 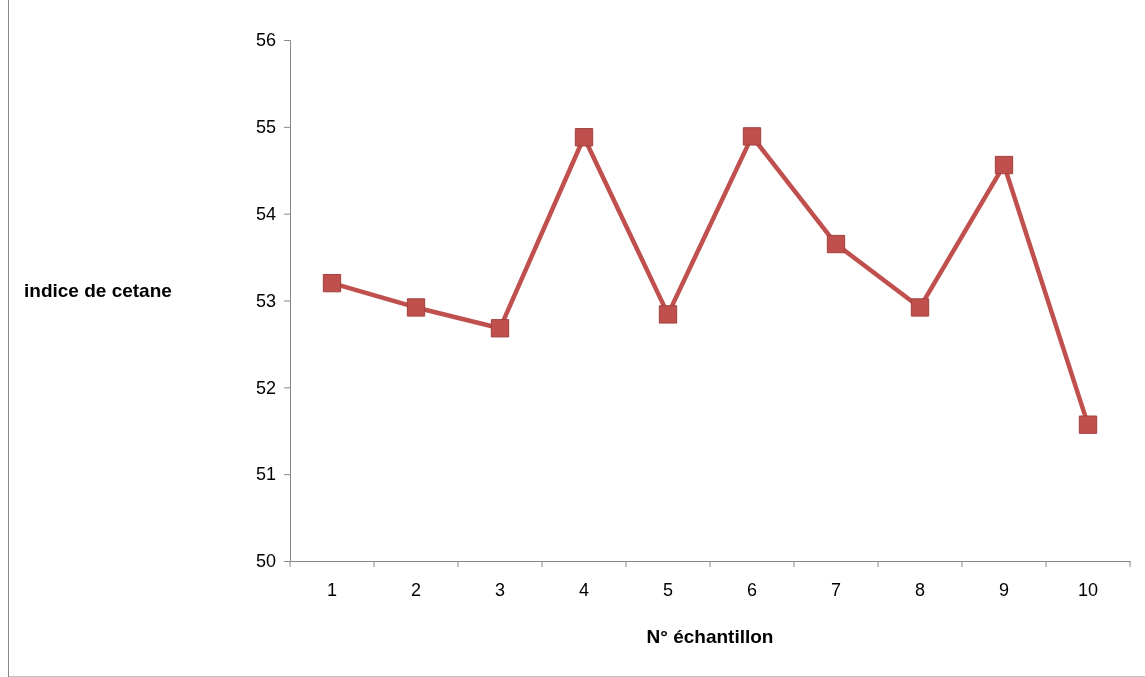 I want to click on y-tick-label: 54, so click(x=265, y=213).